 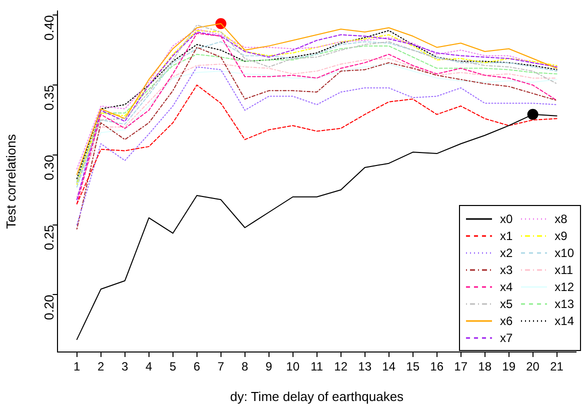 I want to click on y-tick-label: 0.30, so click(x=48, y=167).